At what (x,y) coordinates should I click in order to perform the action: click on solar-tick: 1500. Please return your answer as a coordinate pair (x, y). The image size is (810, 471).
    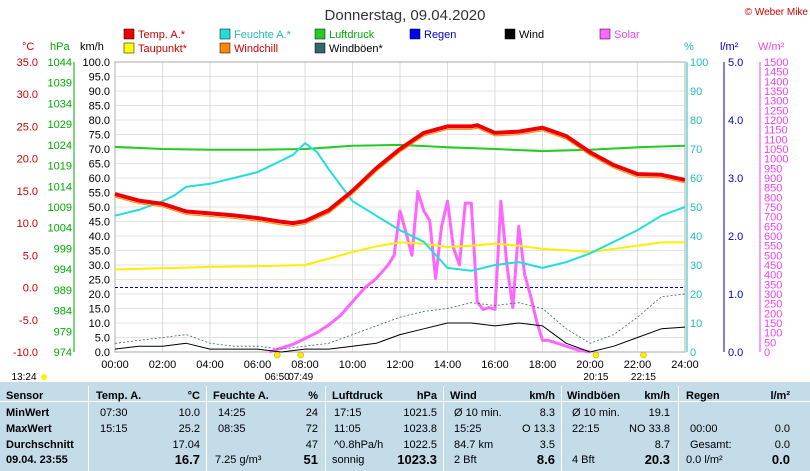
    Looking at the image, I should click on (776, 63).